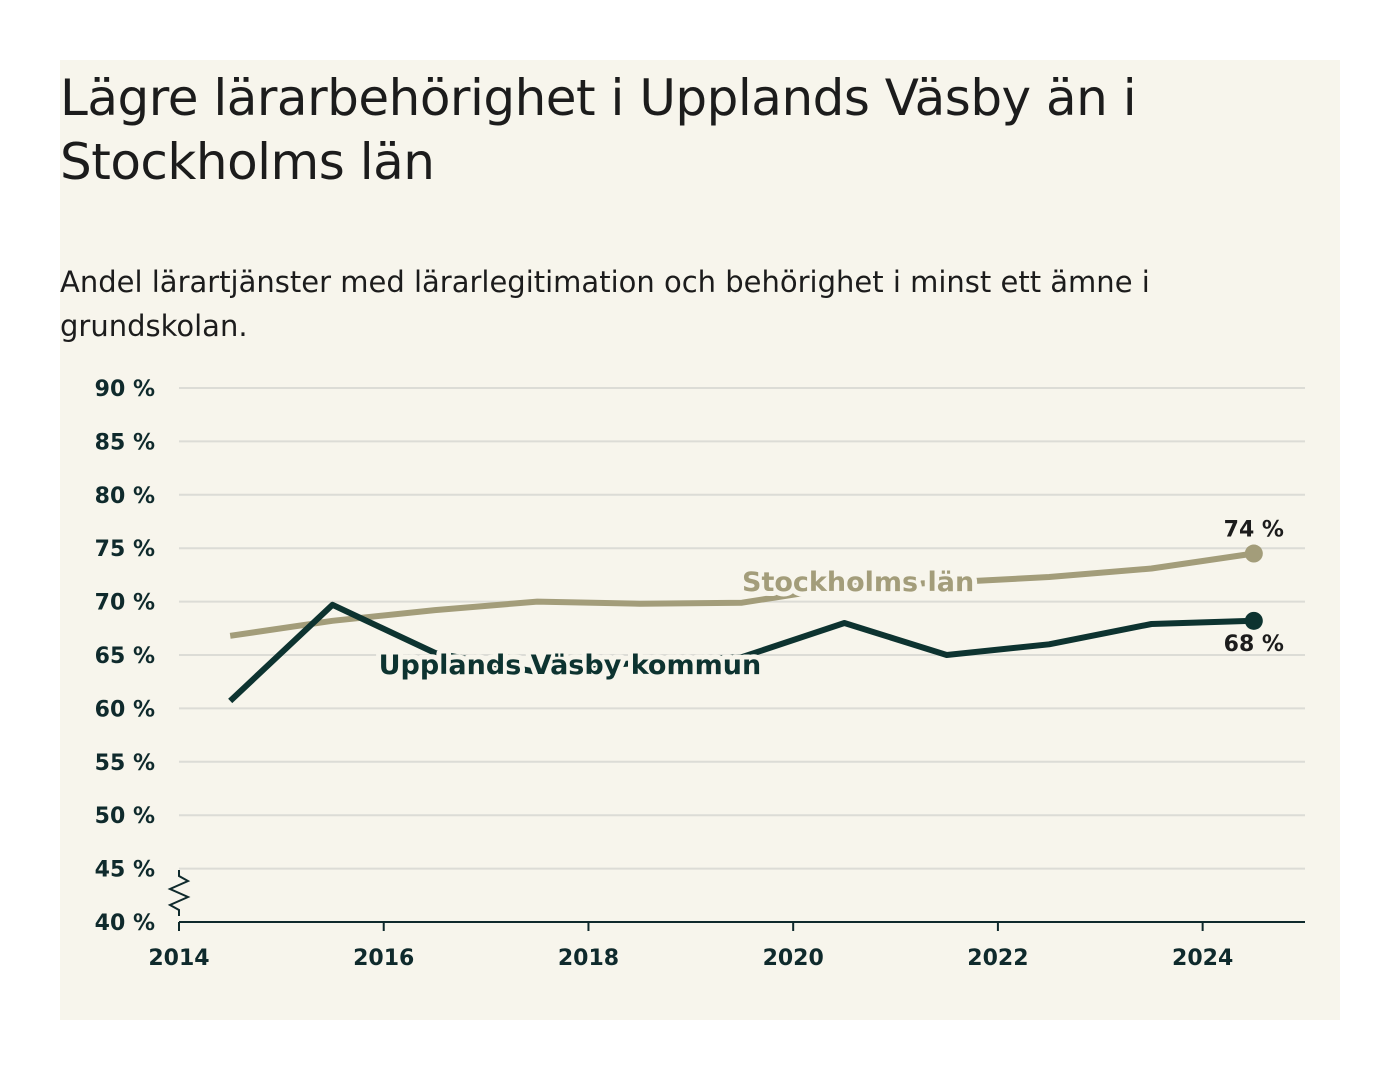 The height and width of the screenshot is (1080, 1400). I want to click on y-tick-label: 60 %, so click(125, 709).